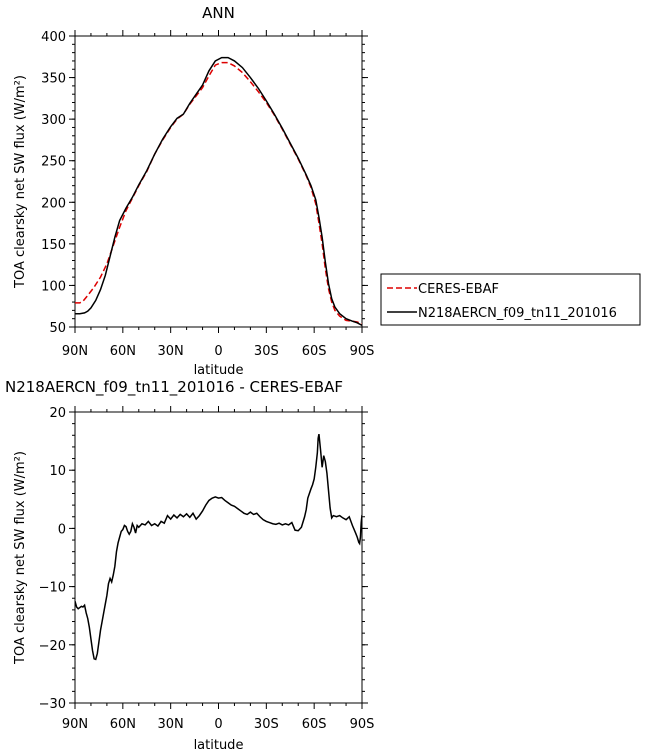  Describe the element at coordinates (510, 299) in the screenshot. I see `legend-box` at that location.